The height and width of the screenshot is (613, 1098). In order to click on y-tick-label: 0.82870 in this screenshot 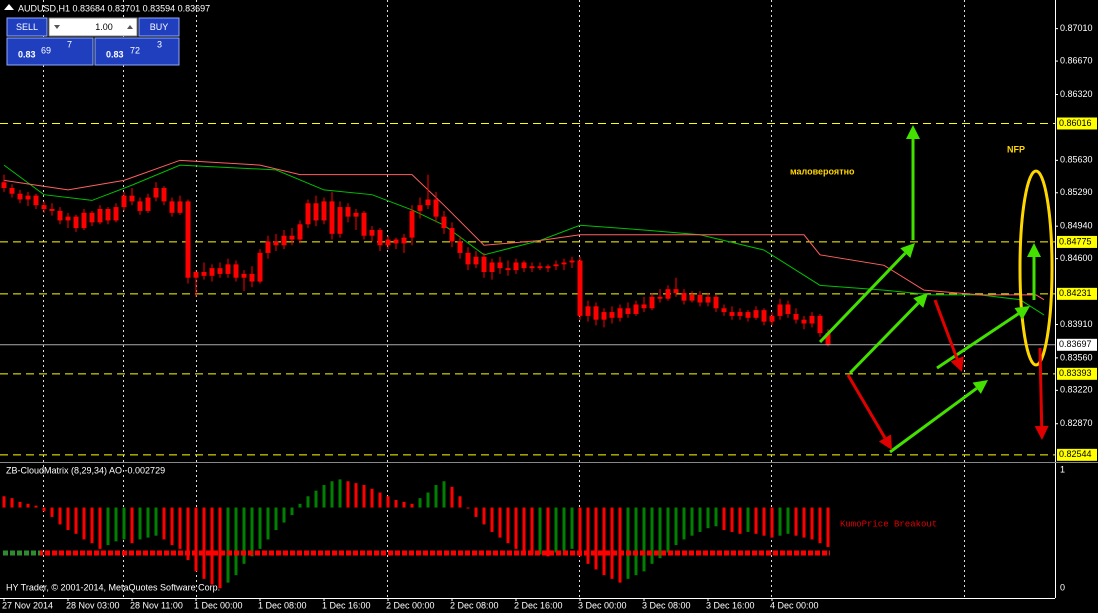, I will do `click(1076, 423)`.